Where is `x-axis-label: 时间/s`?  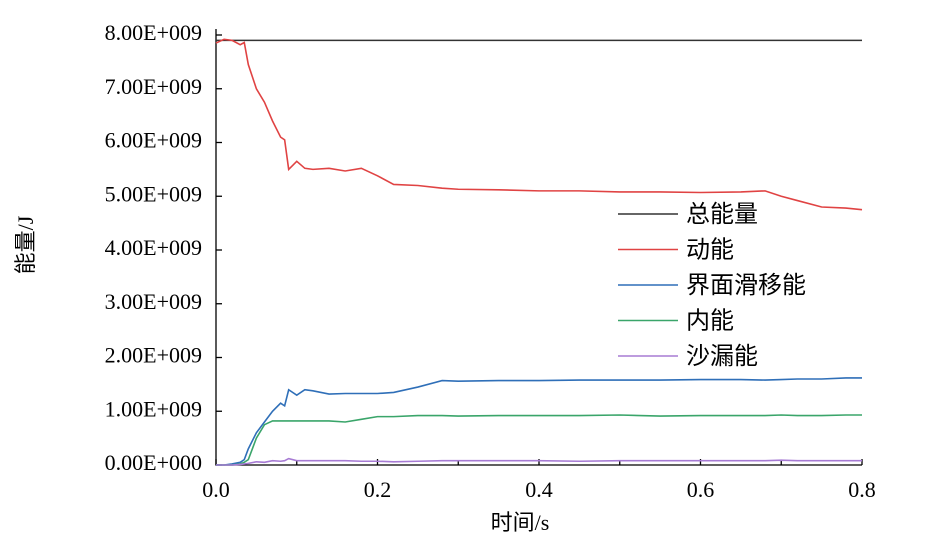
x-axis-label: 时间/s is located at coordinates (520, 522).